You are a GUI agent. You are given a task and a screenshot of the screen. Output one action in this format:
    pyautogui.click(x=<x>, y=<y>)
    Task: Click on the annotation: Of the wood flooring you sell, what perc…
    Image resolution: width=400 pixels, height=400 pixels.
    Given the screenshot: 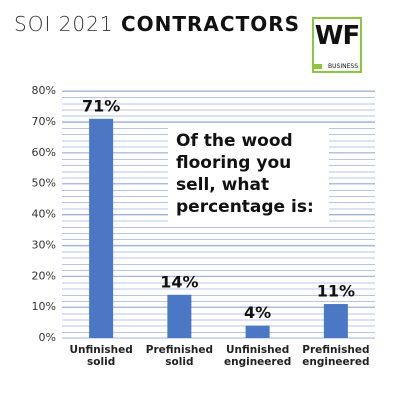 What is the action you would take?
    pyautogui.click(x=248, y=174)
    